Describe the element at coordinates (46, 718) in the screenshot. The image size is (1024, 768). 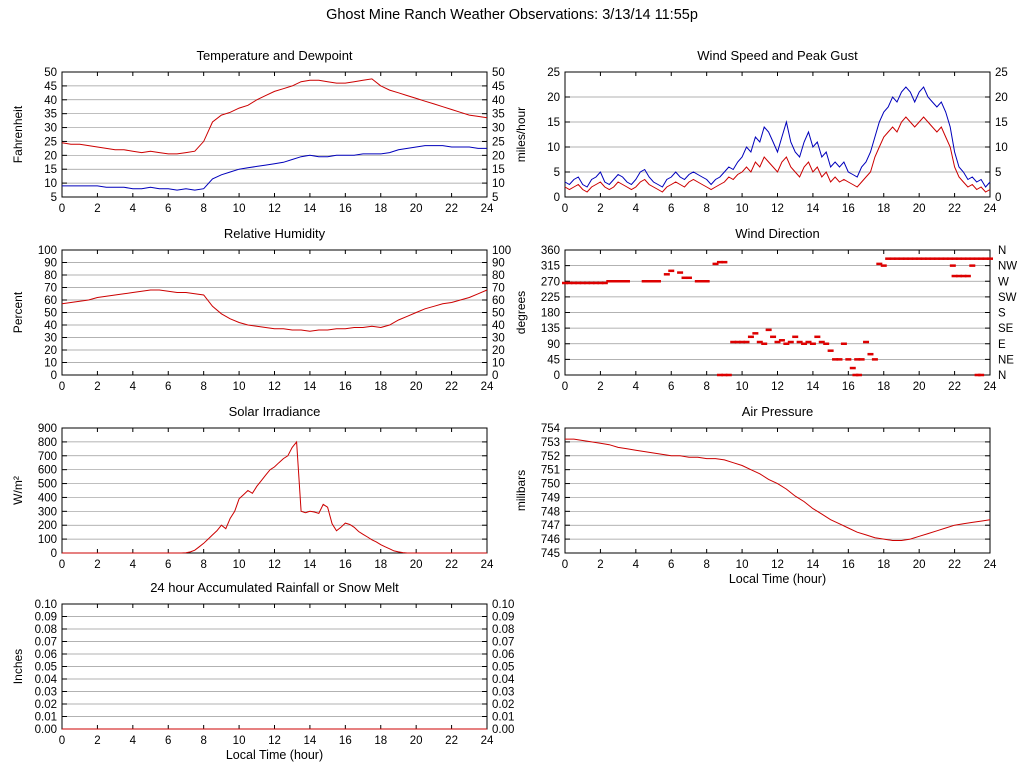
I see `y-tick-label: 0.01` at that location.